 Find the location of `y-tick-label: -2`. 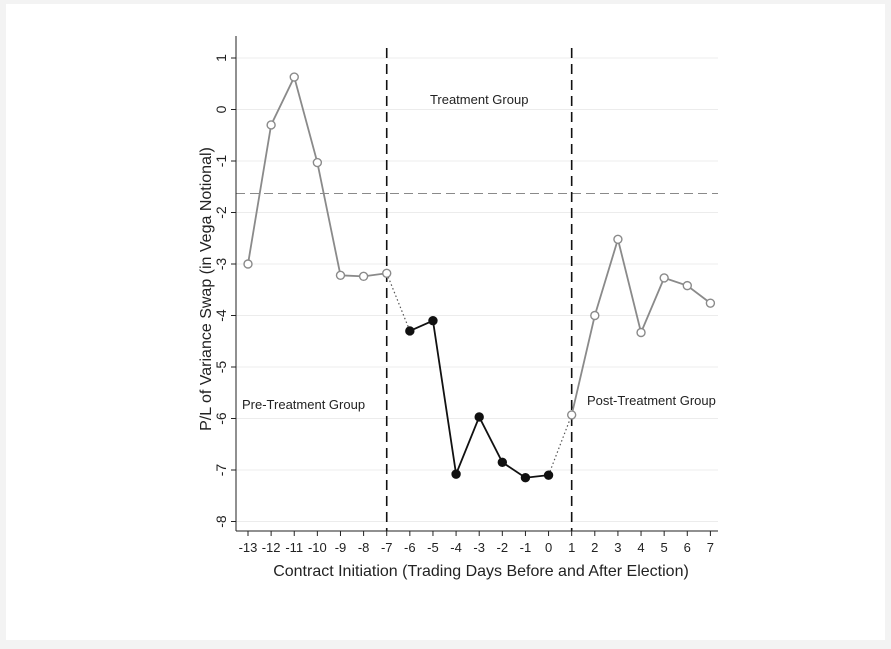

y-tick-label: -2 is located at coordinates (221, 212).